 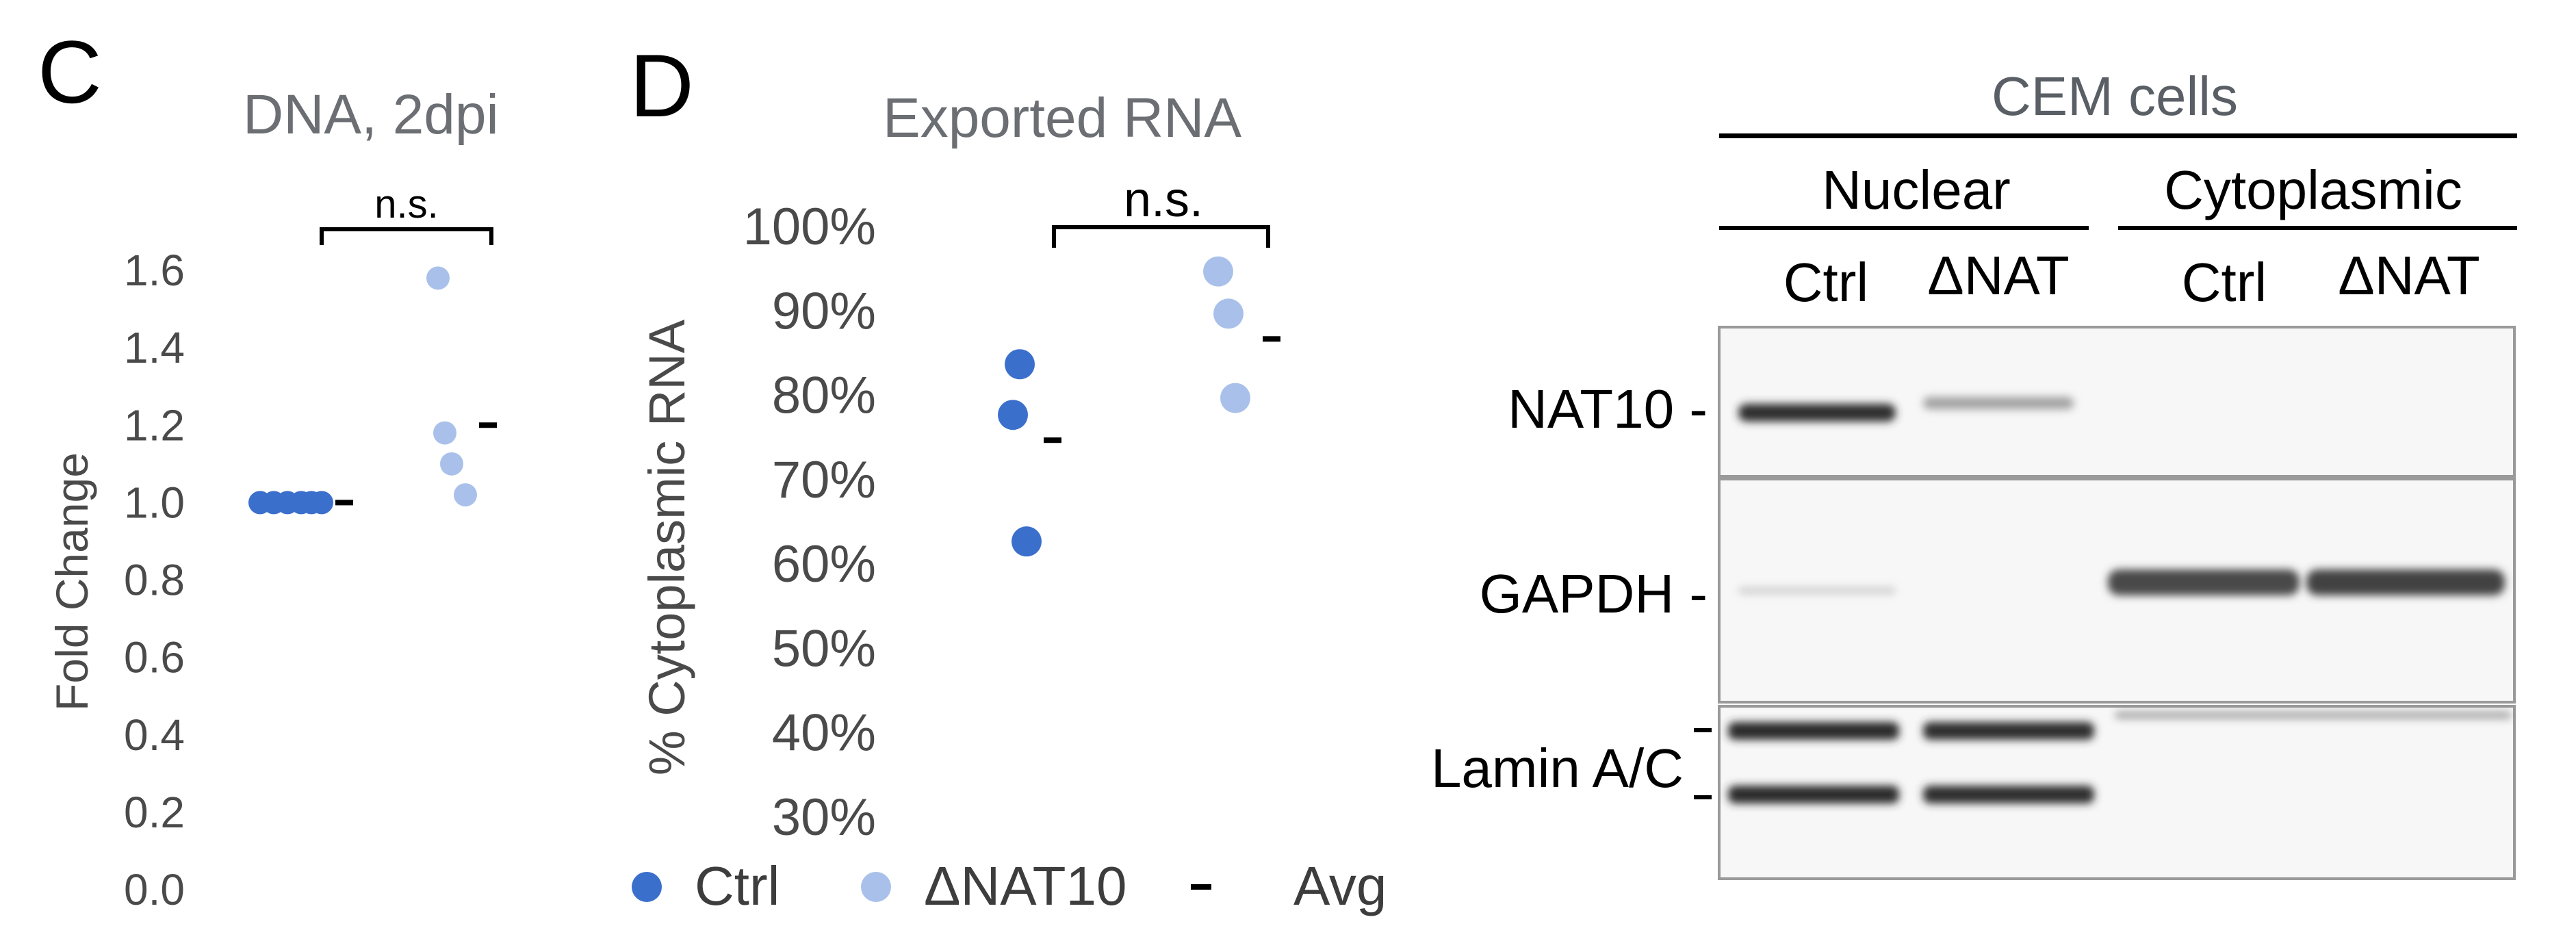 I want to click on blot-lane-4-label: ΔNAT, so click(x=2409, y=275).